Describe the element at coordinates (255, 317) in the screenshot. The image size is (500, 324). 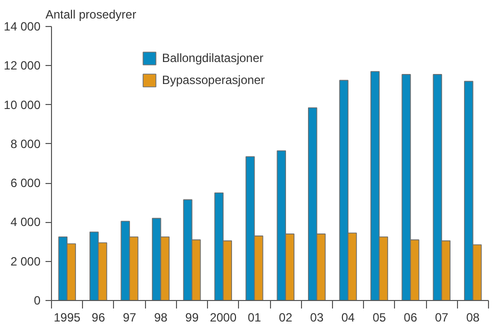
I see `x-tick-label: 01` at that location.